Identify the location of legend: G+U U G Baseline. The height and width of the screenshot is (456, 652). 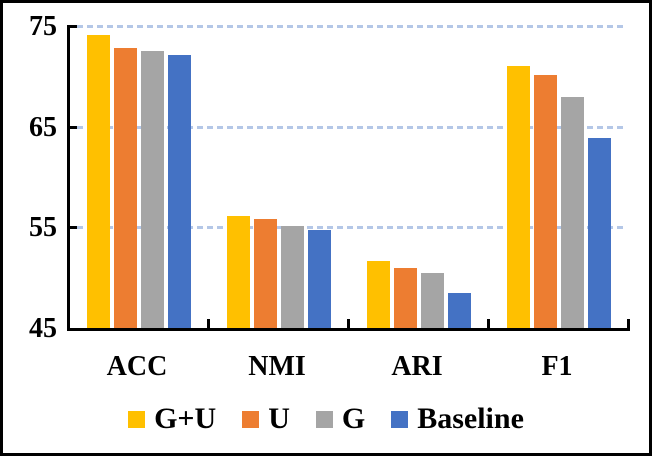
(326, 419).